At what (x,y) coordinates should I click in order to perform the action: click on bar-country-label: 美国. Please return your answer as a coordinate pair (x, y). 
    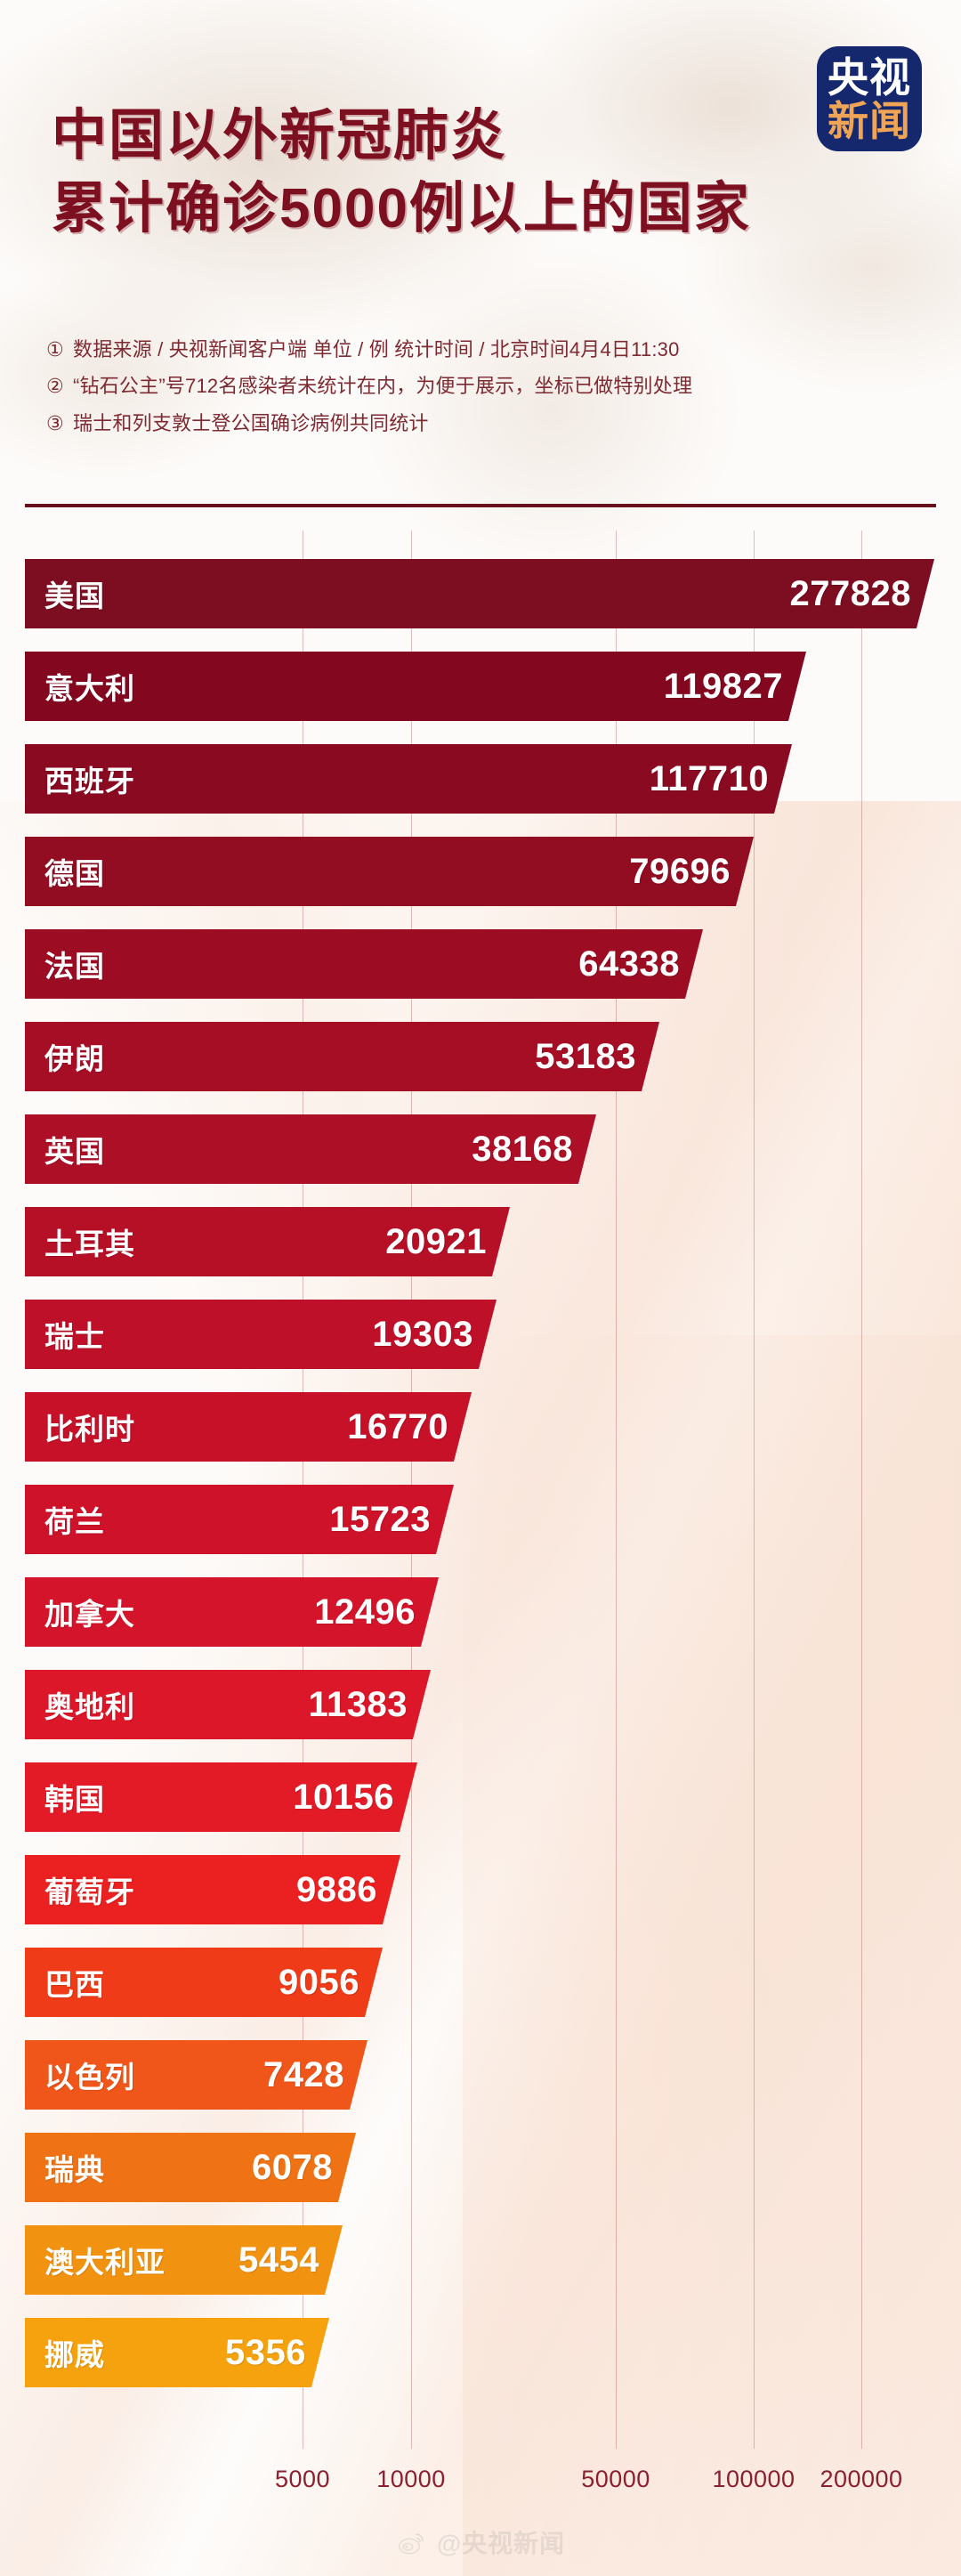
    Looking at the image, I should click on (74, 595).